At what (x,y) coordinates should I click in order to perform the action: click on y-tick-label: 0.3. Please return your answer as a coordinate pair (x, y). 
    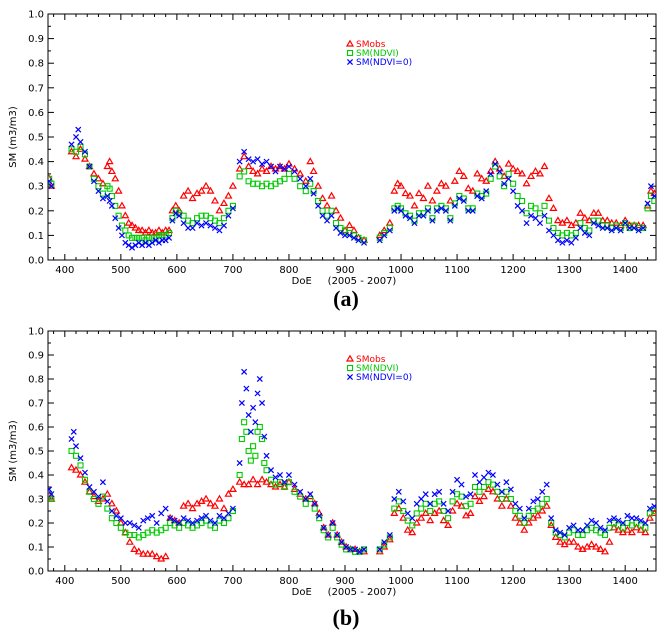
    Looking at the image, I should click on (36, 500).